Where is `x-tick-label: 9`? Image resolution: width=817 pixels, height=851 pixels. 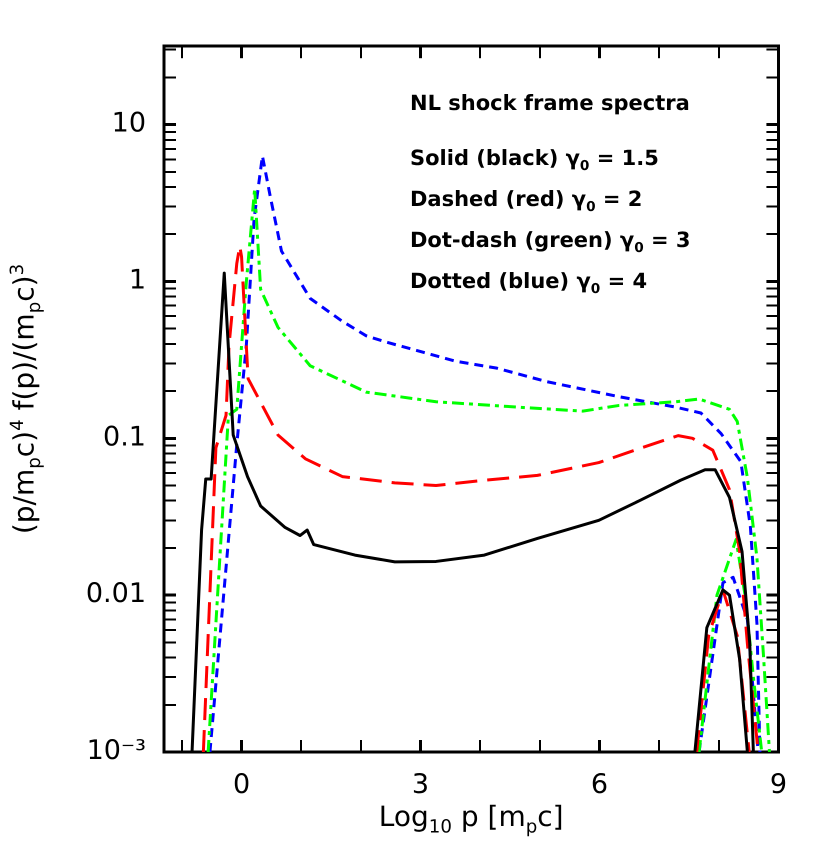 x-tick-label: 9 is located at coordinates (779, 784).